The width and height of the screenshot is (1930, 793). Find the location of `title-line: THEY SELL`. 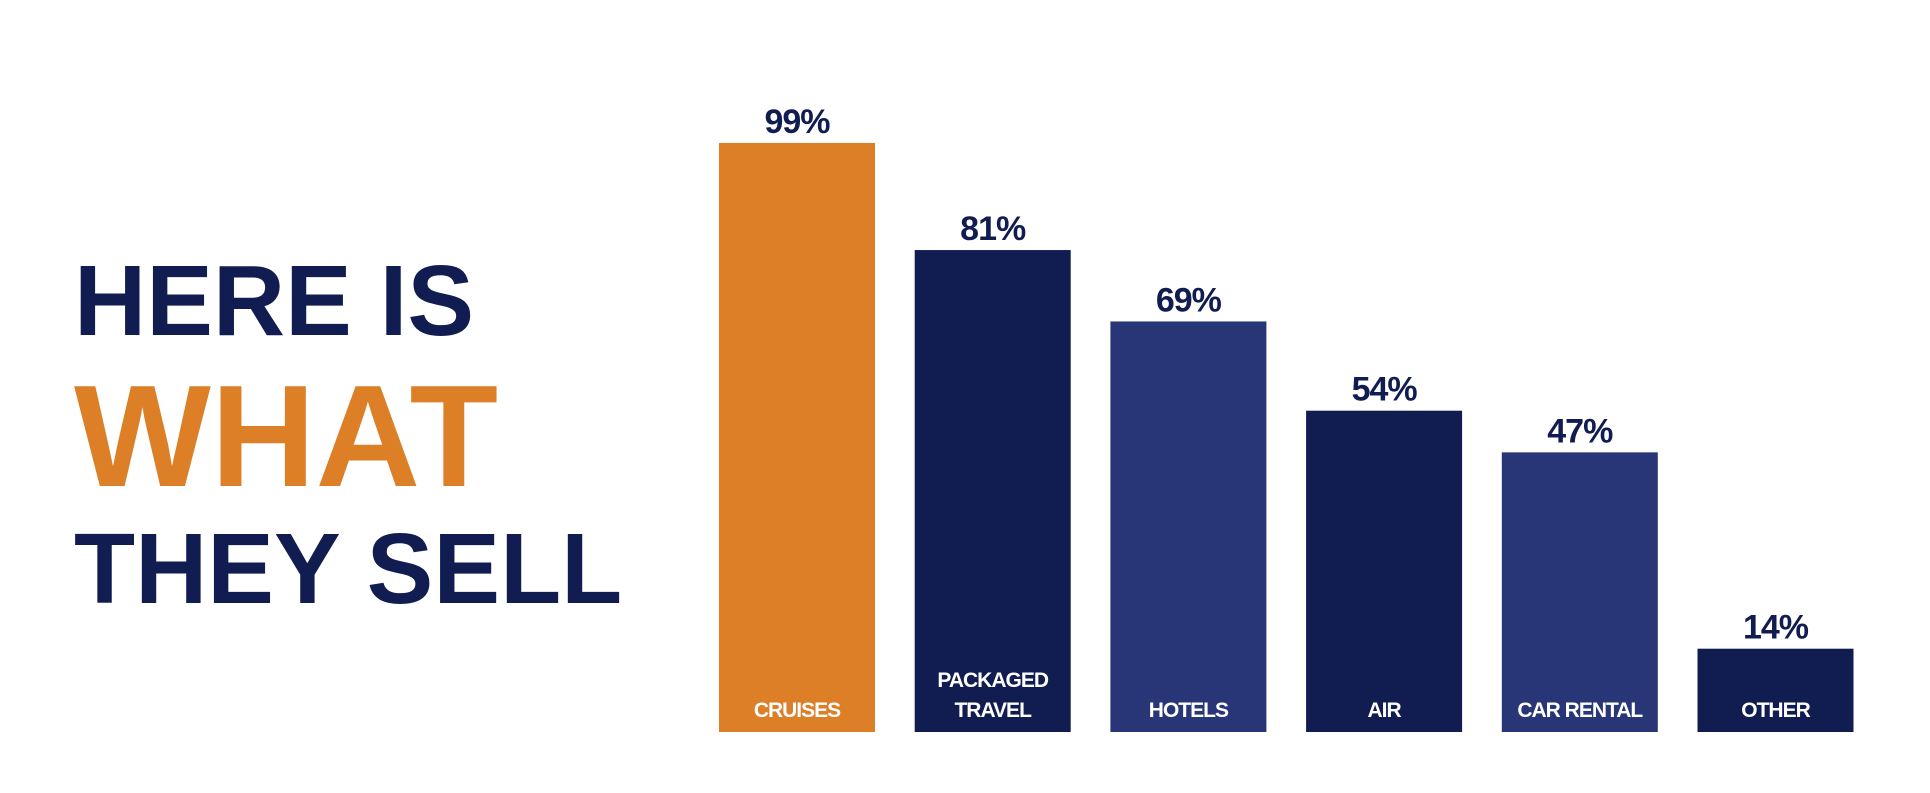

title-line: THEY SELL is located at coordinates (348, 569).